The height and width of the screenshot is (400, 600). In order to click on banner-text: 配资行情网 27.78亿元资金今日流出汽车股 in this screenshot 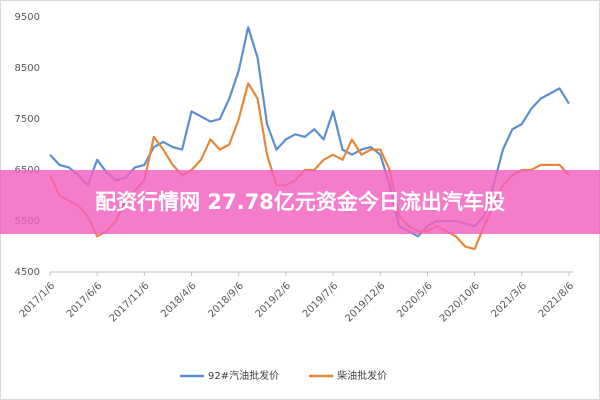, I will do `click(300, 202)`.